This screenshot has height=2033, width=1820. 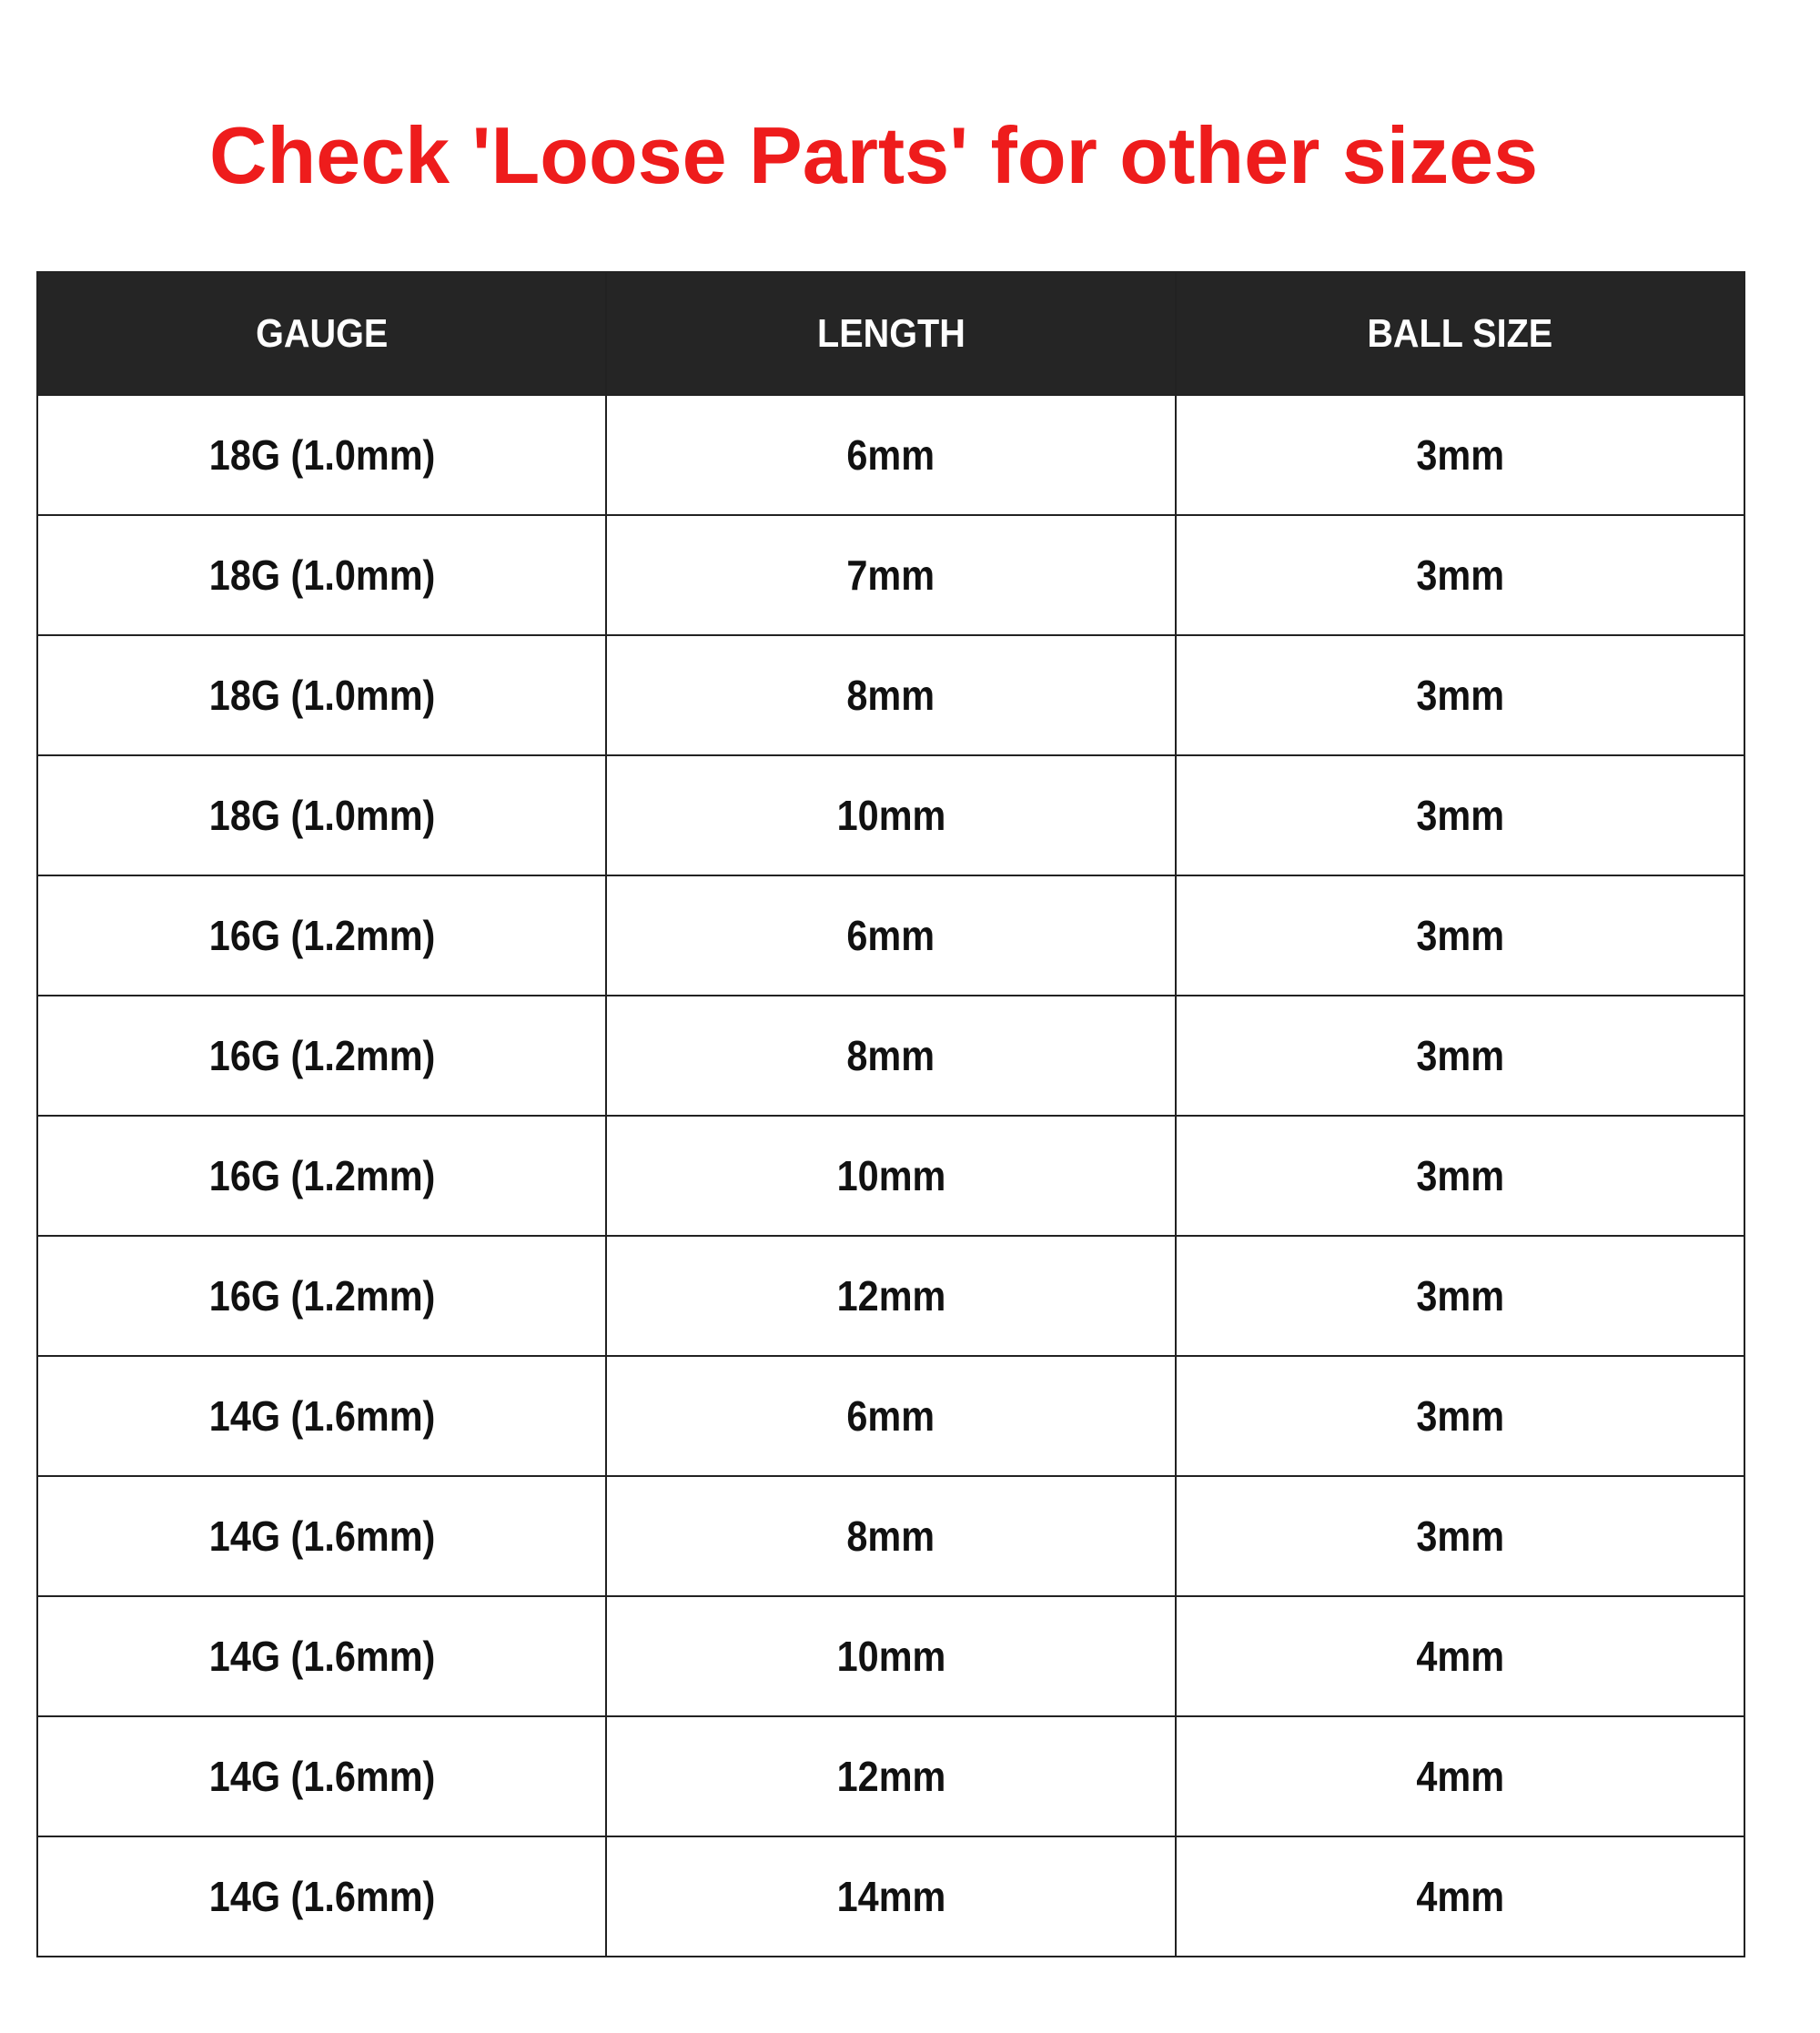 What do you see at coordinates (321, 333) in the screenshot?
I see `header-gauge: GAUGE` at bounding box center [321, 333].